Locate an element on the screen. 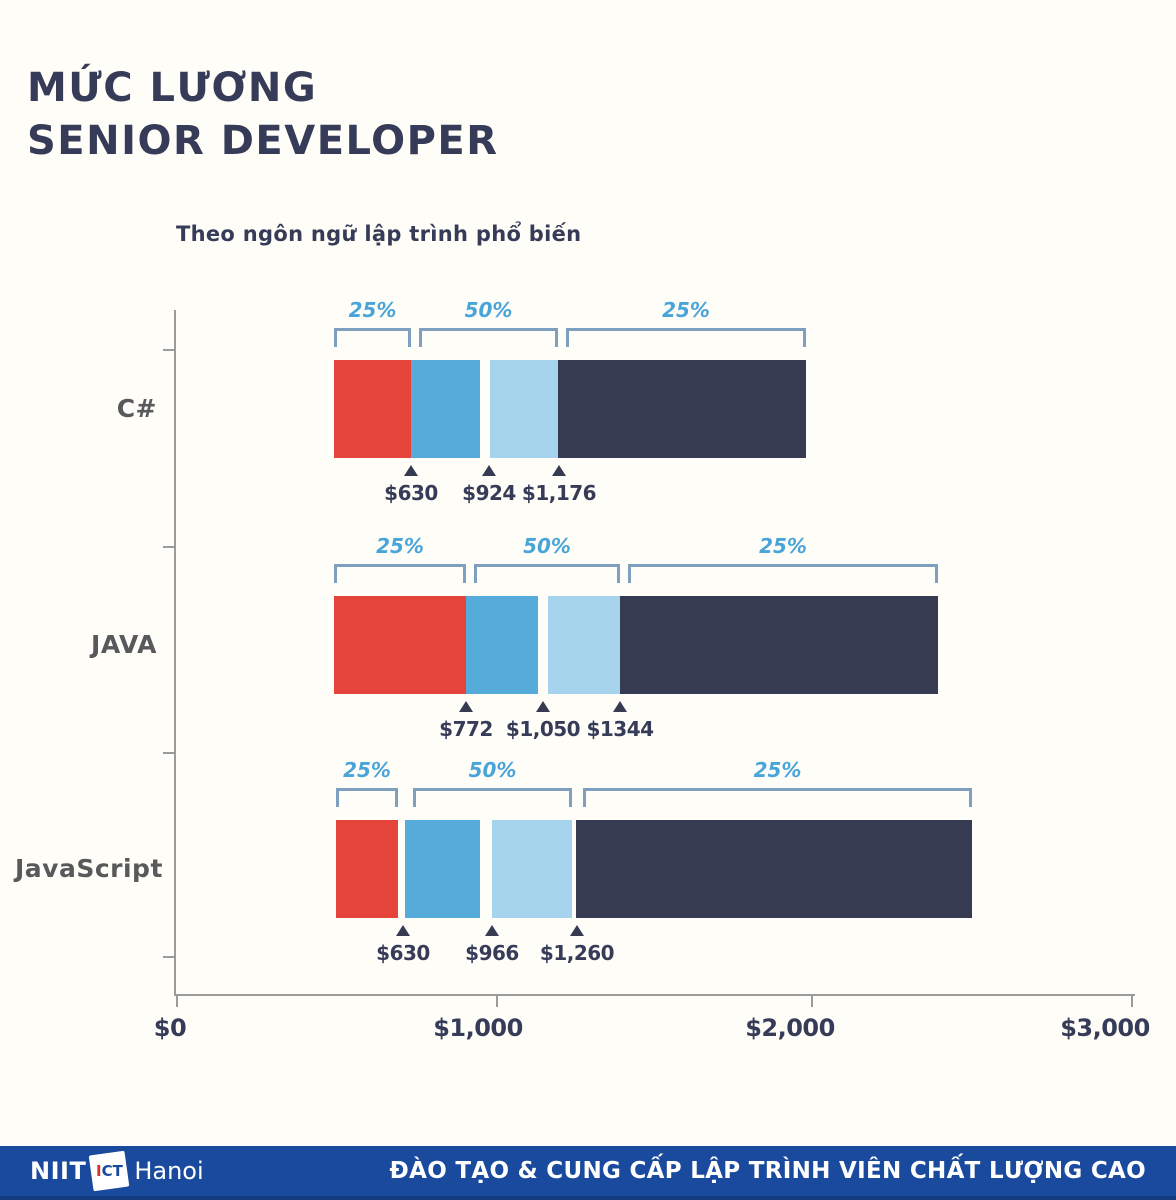 Image resolution: width=1176 pixels, height=1200 pixels. page-title-line1: MỨC LƯƠNG is located at coordinates (172, 88).